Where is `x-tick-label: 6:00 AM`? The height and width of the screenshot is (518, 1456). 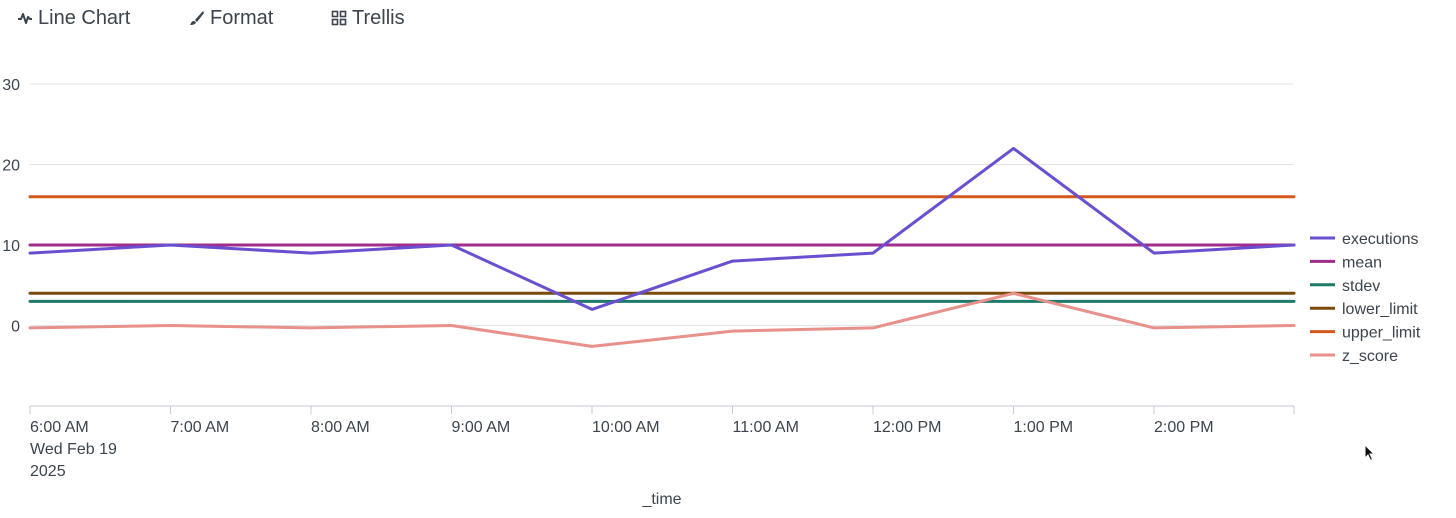 x-tick-label: 6:00 AM is located at coordinates (59, 427).